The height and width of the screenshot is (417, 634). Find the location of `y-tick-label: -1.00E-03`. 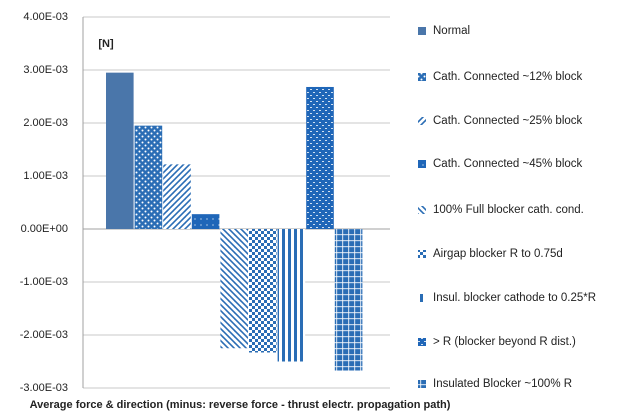

y-tick-label: -1.00E-03 is located at coordinates (44, 282).